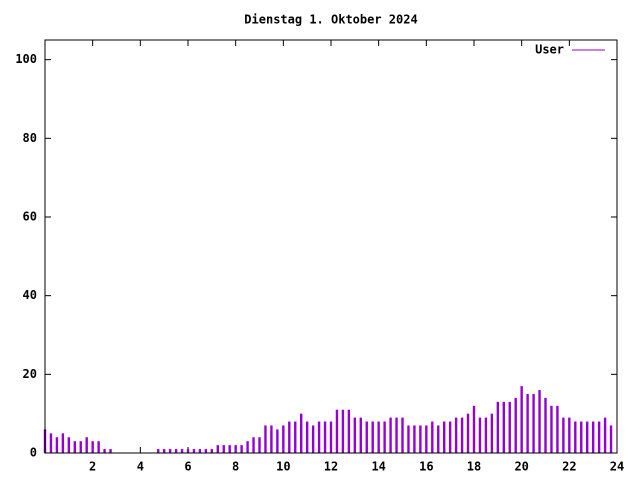  I want to click on x-tick-label: 20, so click(521, 467).